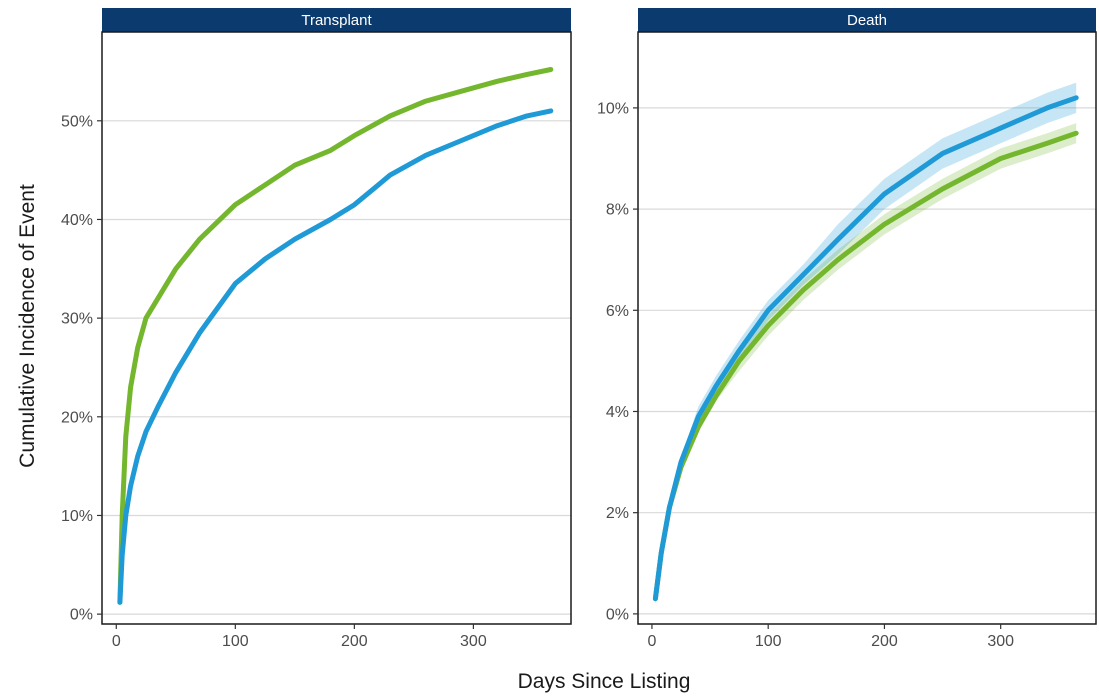 The height and width of the screenshot is (696, 1099). I want to click on strip-label: Transplant, so click(336, 20).